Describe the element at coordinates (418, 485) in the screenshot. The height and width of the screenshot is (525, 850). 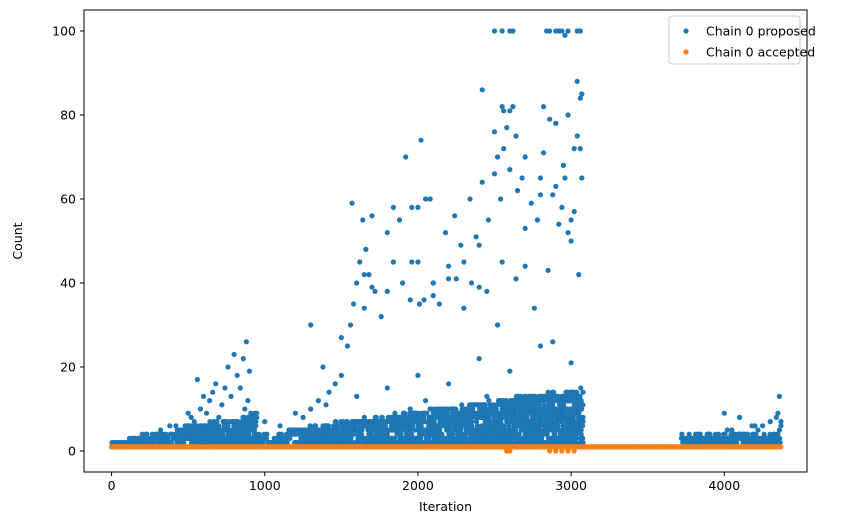
I see `x-tick-label: 2000` at that location.